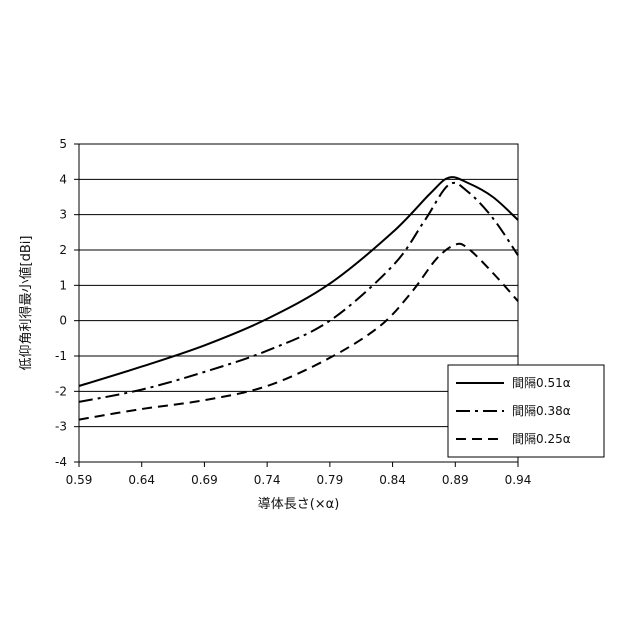 This screenshot has height=640, width=640. Describe the element at coordinates (518, 480) in the screenshot. I see `x-tick-label: 0.94` at that location.